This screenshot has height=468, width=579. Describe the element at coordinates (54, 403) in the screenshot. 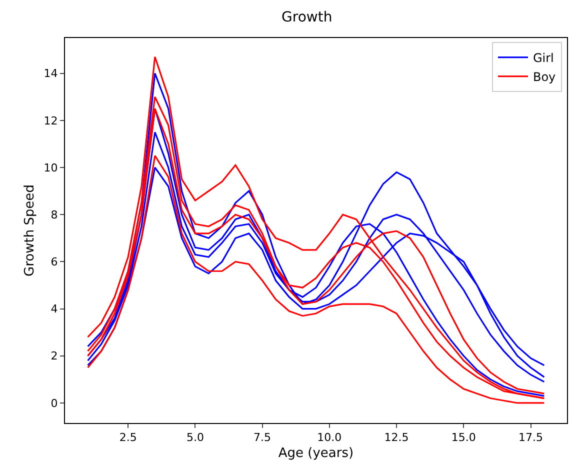

I see `y-tick-label: 0` at that location.